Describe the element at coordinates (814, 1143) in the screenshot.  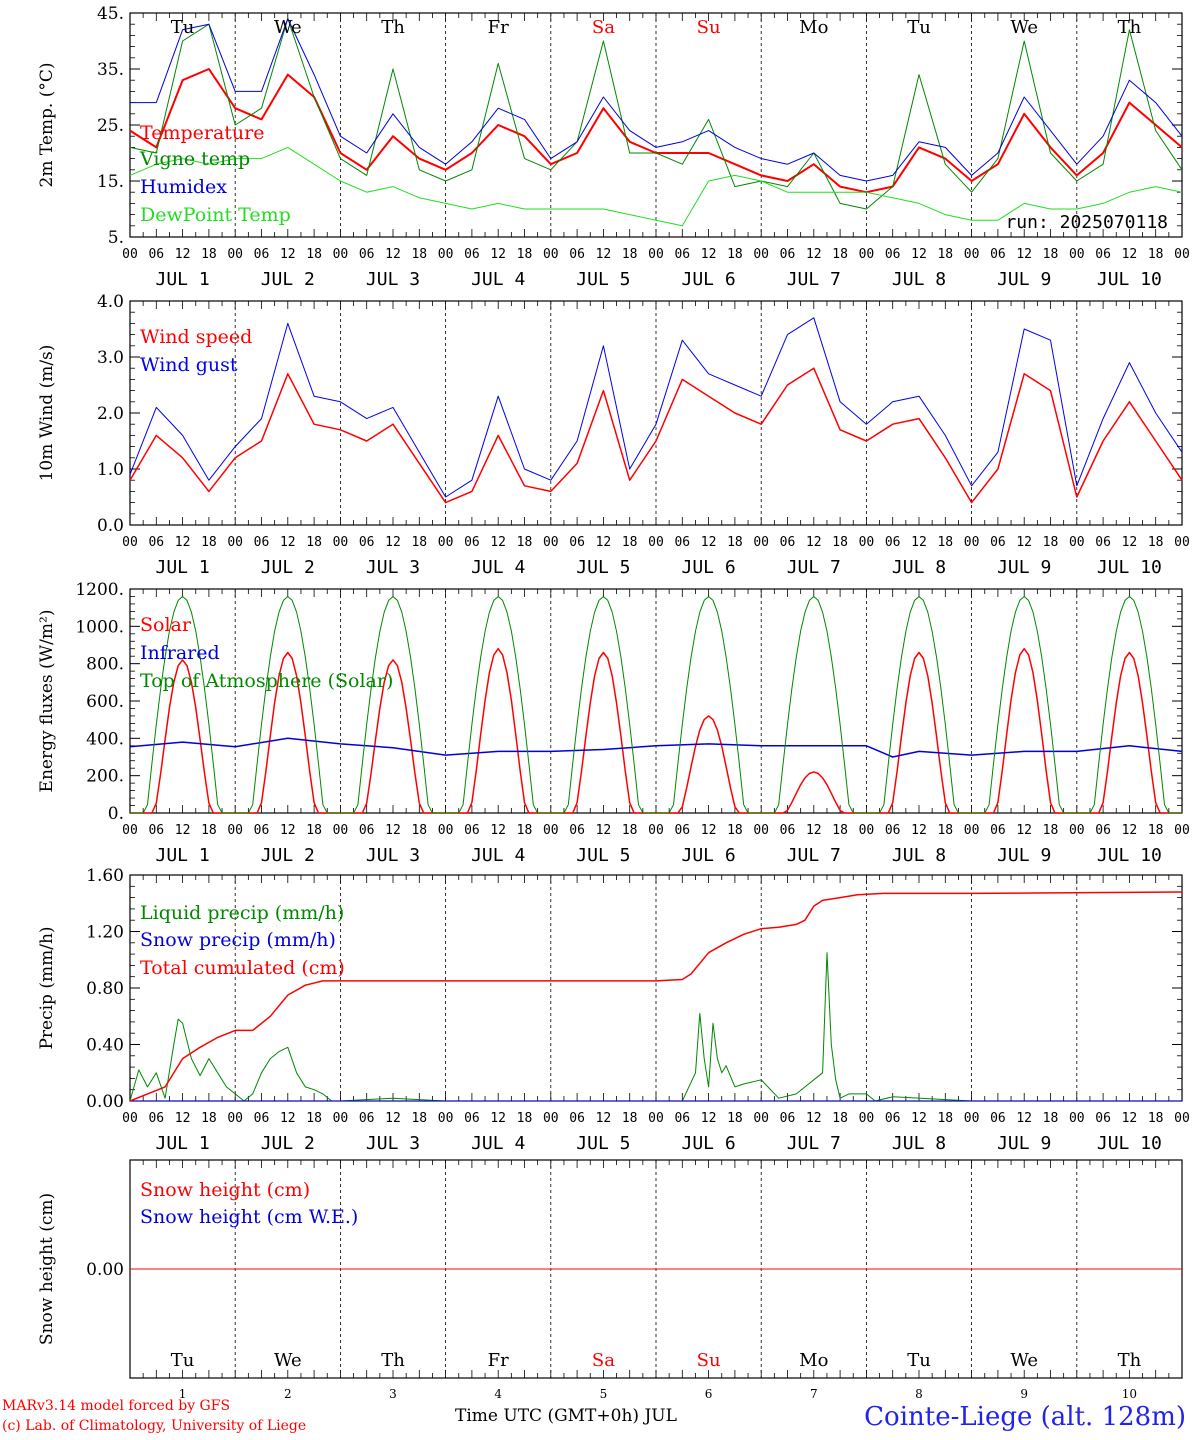
I see `x-day-label: JUL 7` at that location.